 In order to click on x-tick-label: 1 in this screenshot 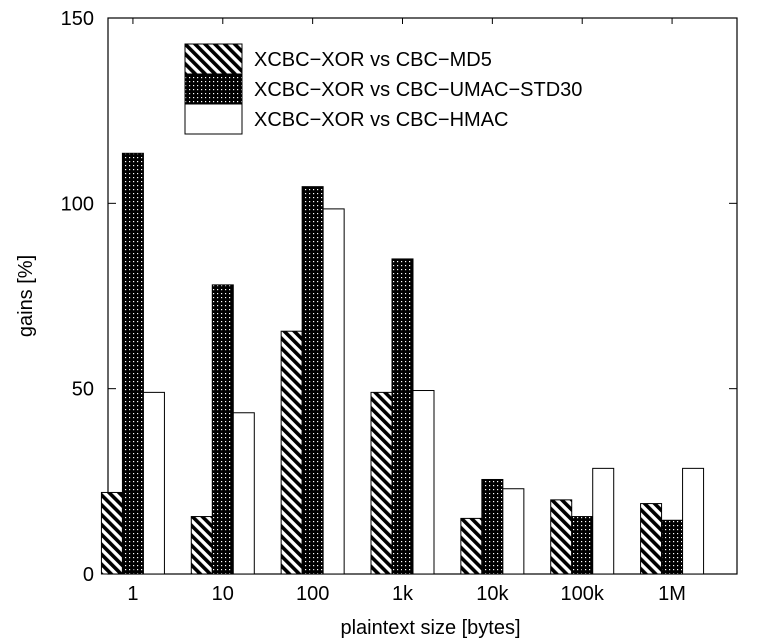, I will do `click(132, 594)`.